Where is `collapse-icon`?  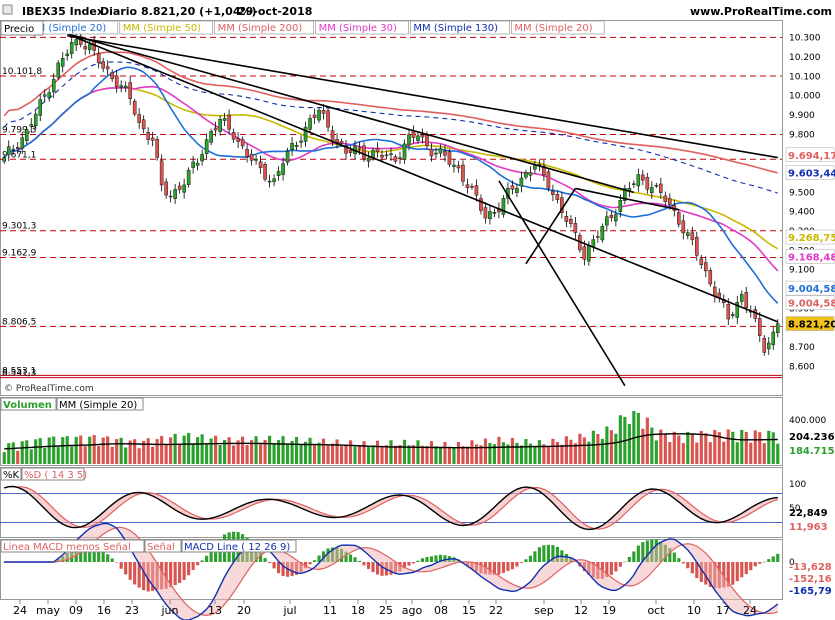 collapse-icon is located at coordinates (7, 9).